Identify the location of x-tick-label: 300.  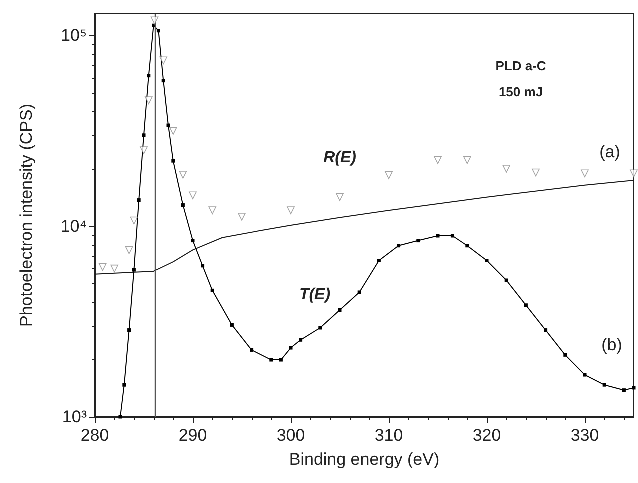
(291, 435).